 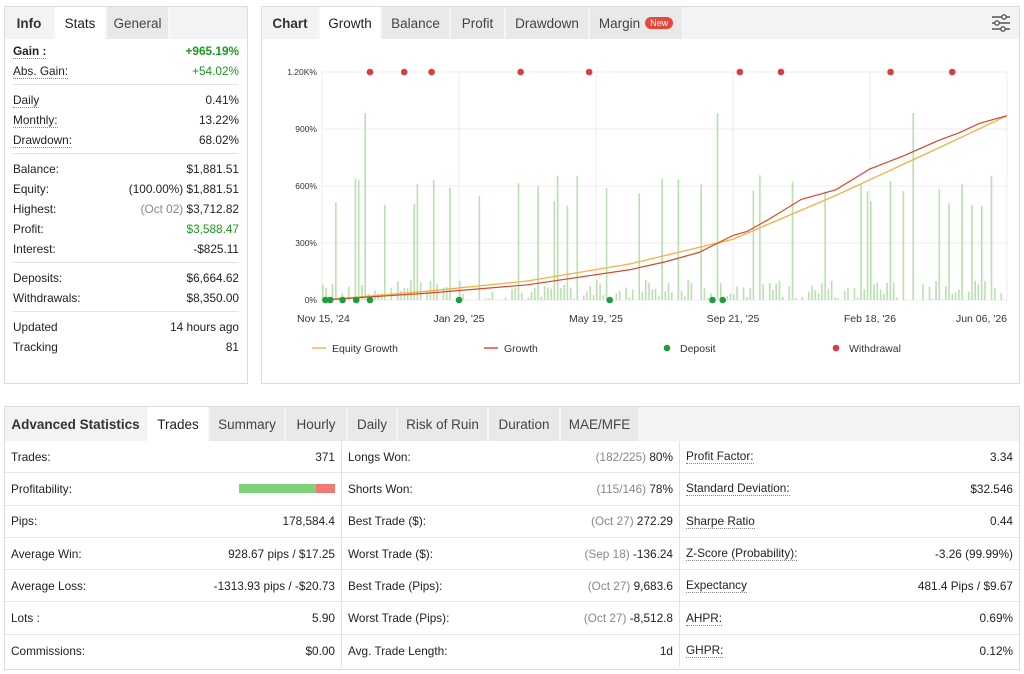 I want to click on ahpr-row: AHPR: 0.69%, so click(x=849, y=618).